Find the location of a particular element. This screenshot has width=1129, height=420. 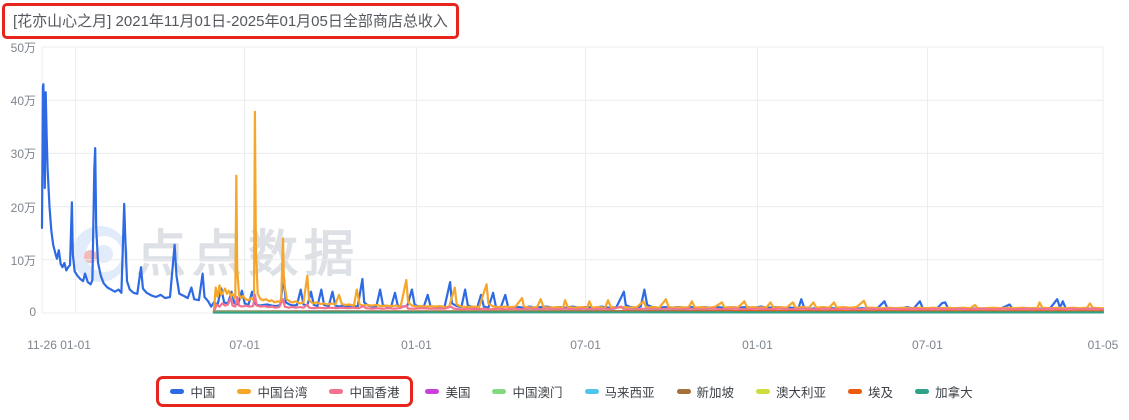

title-annotation-box: [花亦山心之月] 2021年11月01日-2025年01月05日全部商店总收入 is located at coordinates (230, 21).